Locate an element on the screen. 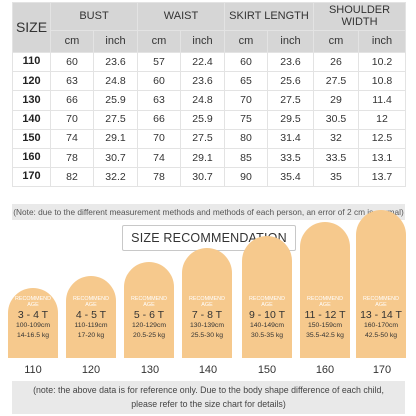 The image size is (416, 416). weight-range: 42.5-50 kg is located at coordinates (381, 335).